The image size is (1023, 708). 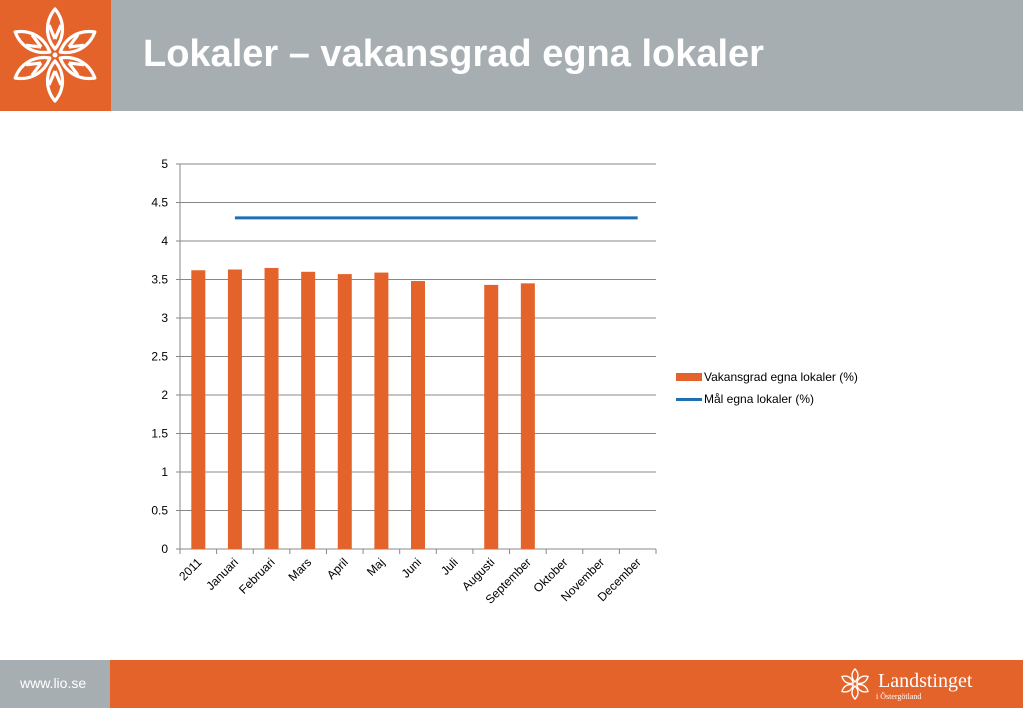 What do you see at coordinates (689, 399) in the screenshot?
I see `legend-swatch-line` at bounding box center [689, 399].